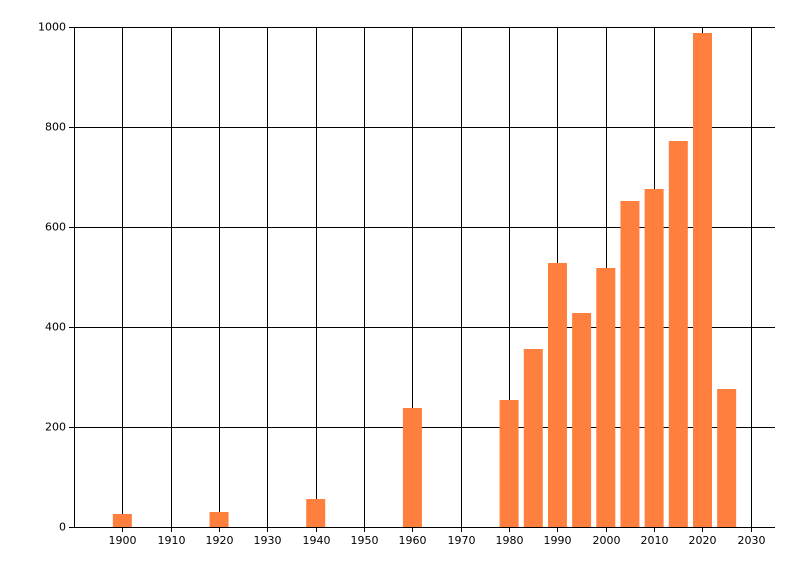  I want to click on x-tick-label: 1930, so click(268, 540).